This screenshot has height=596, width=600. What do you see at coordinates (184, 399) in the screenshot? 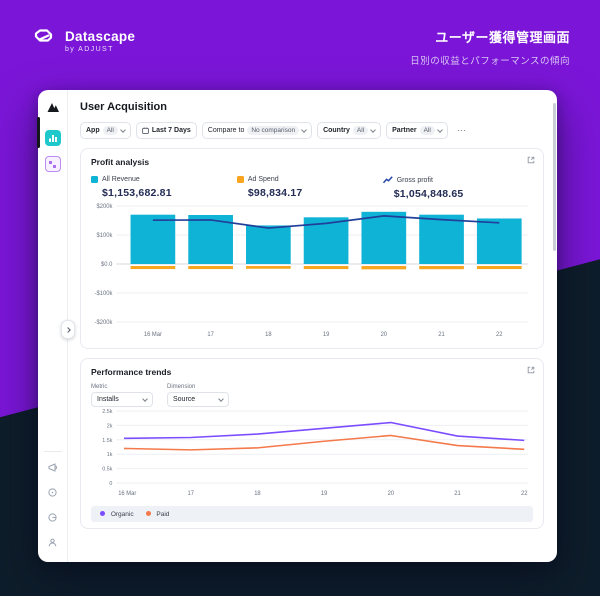
I see `dimension-value: Source` at bounding box center [184, 399].